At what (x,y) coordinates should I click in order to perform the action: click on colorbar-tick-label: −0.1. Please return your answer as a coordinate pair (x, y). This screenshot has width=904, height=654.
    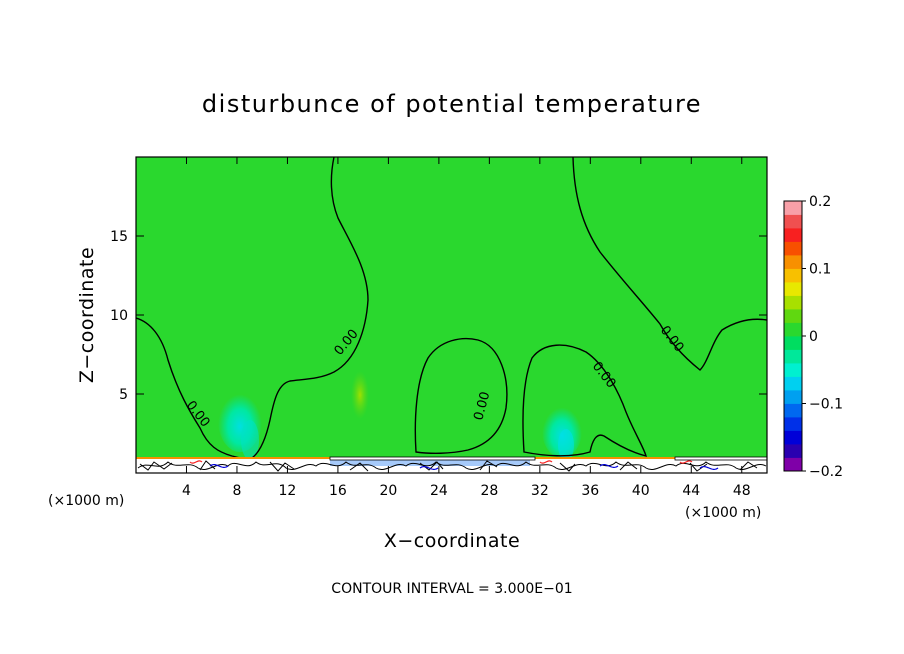
    Looking at the image, I should click on (826, 405).